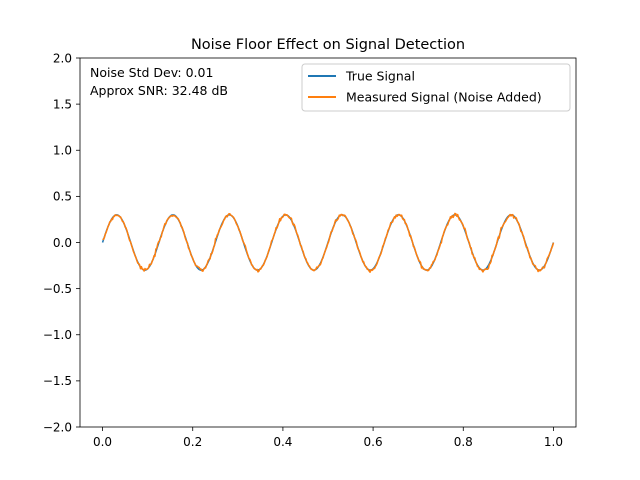 Image resolution: width=640 pixels, height=480 pixels. Describe the element at coordinates (57, 289) in the screenshot. I see `y-tick-label: −0.5` at that location.